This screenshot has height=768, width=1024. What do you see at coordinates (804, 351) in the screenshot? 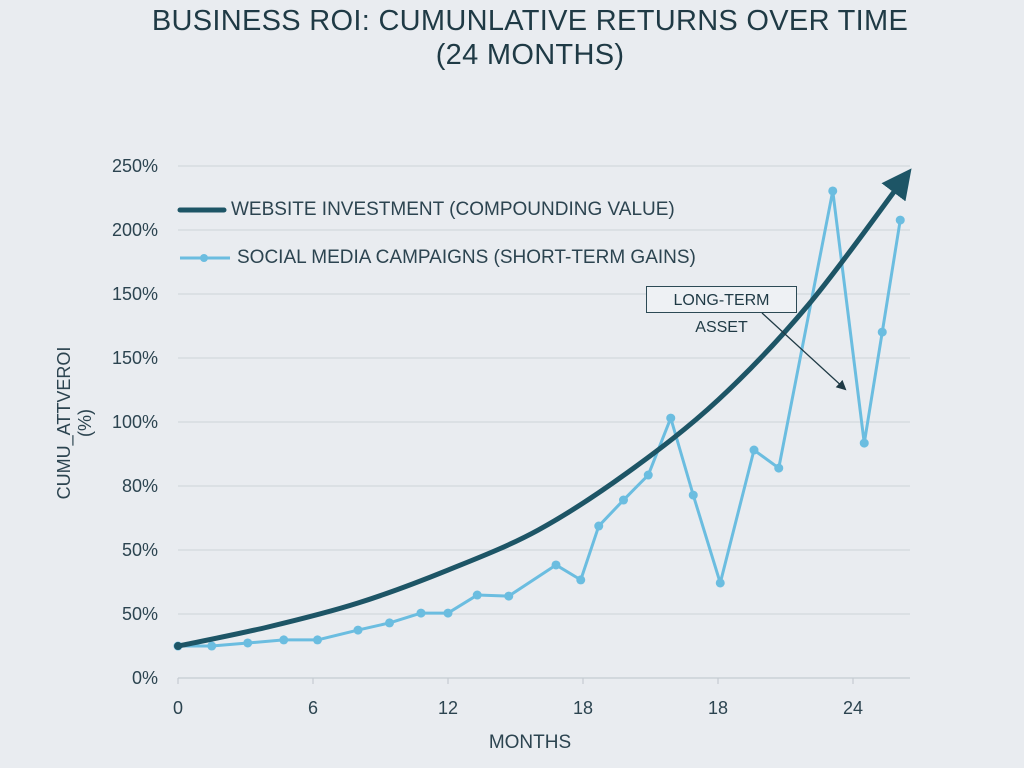
I see `annotation-arrow` at bounding box center [804, 351].